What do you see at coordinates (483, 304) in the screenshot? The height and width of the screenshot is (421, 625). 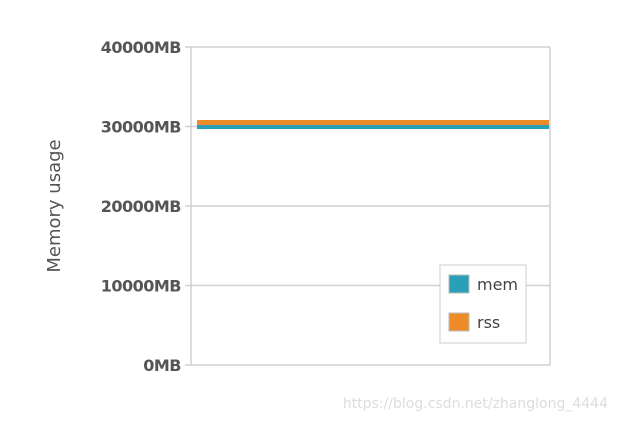 I see `legend: mem rss` at bounding box center [483, 304].